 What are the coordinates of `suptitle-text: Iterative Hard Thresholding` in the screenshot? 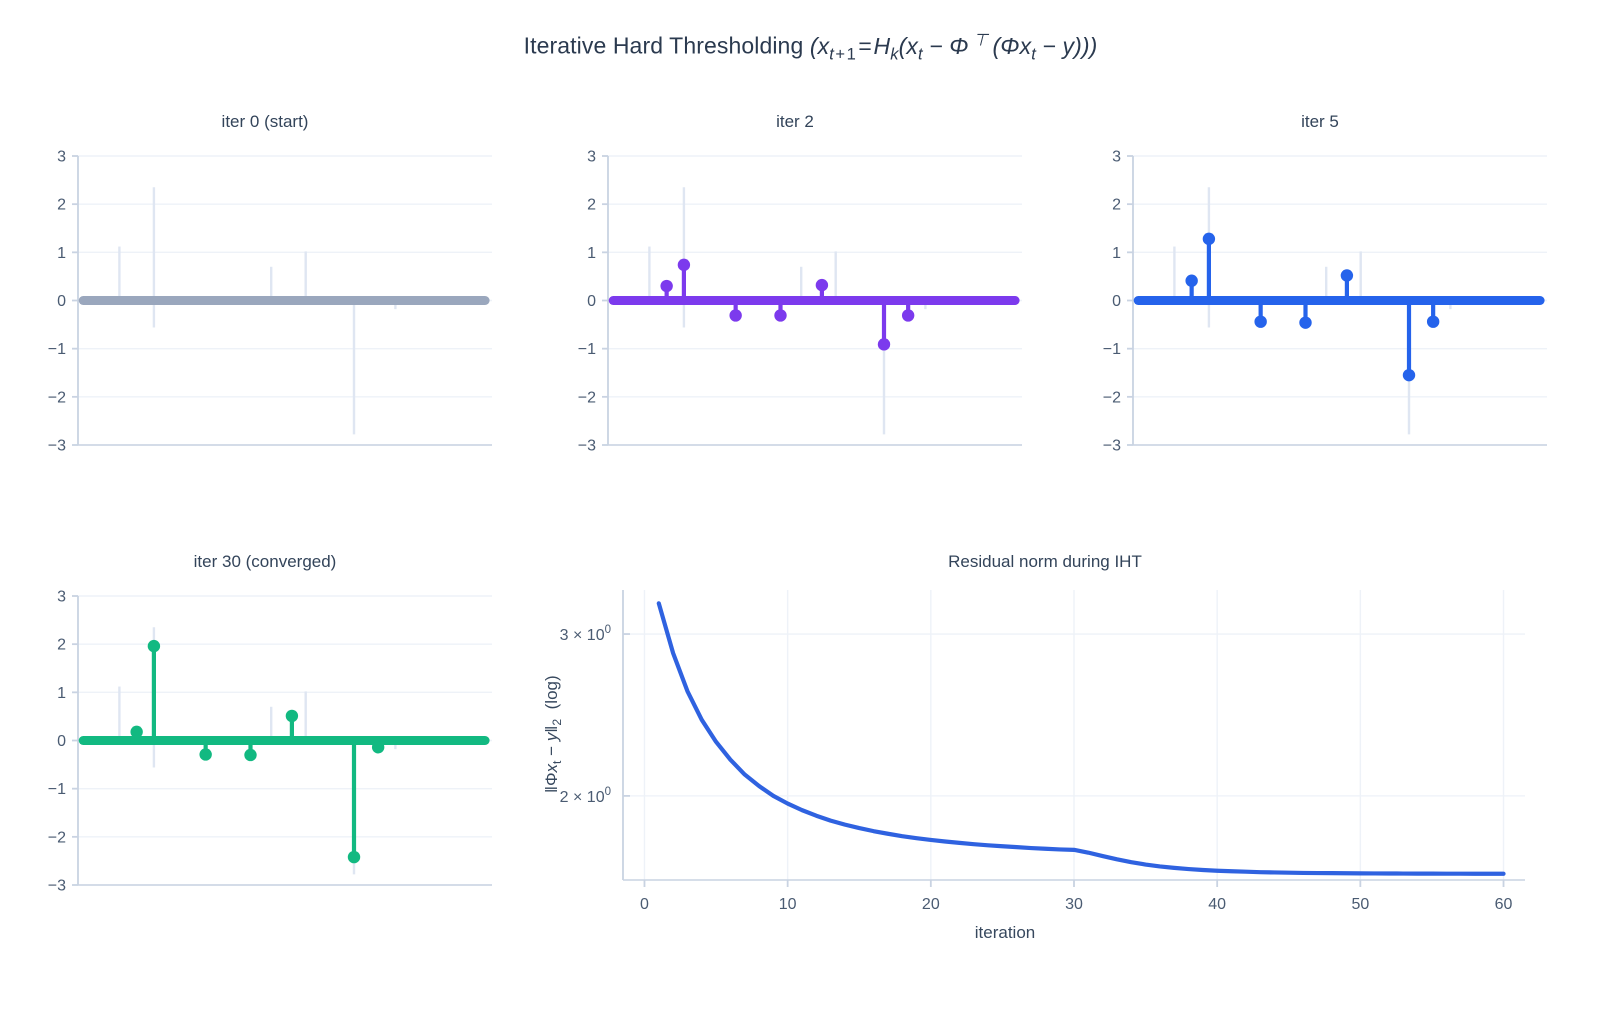 It's located at (663, 45).